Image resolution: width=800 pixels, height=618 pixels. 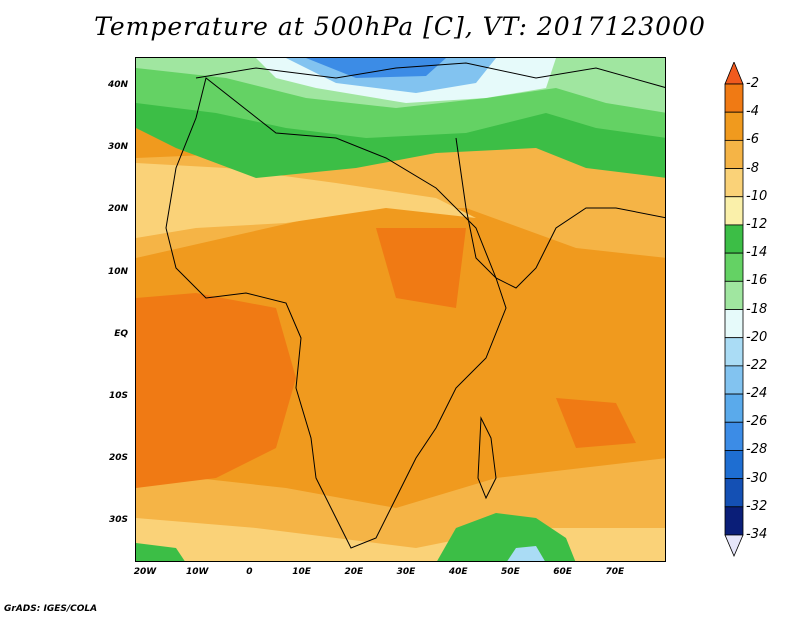 I want to click on field-zone-4-atlantic, so click(x=216, y=390).